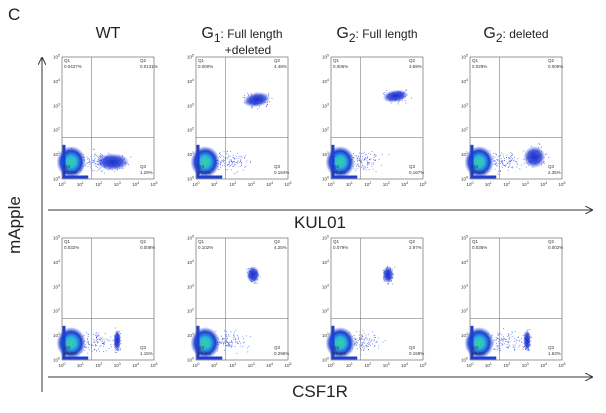  I want to click on x-axis-label: CSF1R, so click(320, 391).